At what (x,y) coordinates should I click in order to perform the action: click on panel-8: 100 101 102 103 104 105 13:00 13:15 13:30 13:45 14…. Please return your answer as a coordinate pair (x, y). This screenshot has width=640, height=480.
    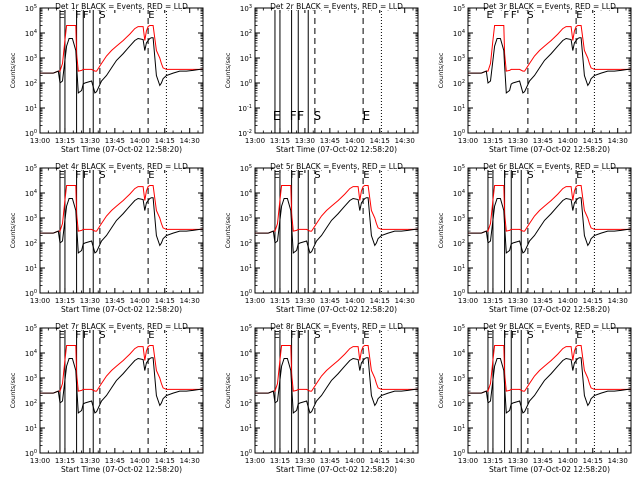
    Looking at the image, I should click on (321, 397).